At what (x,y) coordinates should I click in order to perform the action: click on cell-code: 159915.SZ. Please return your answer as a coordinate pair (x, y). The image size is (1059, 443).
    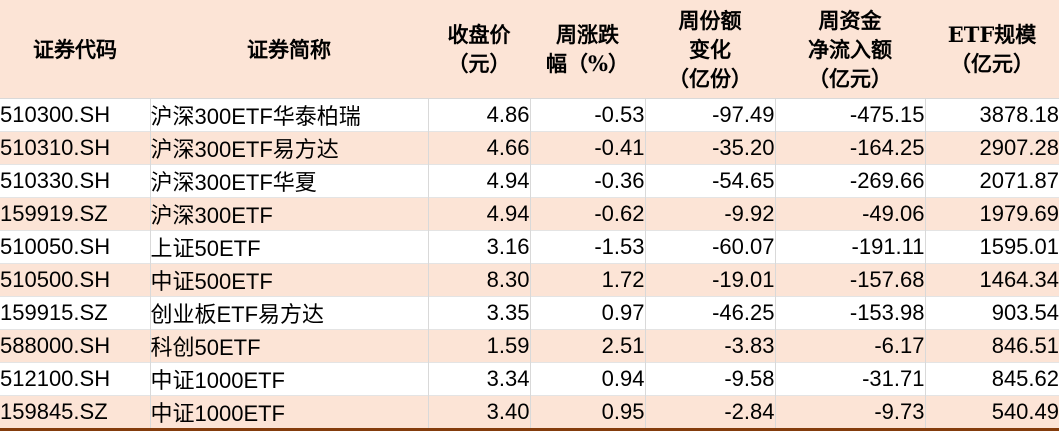
    Looking at the image, I should click on (75, 313).